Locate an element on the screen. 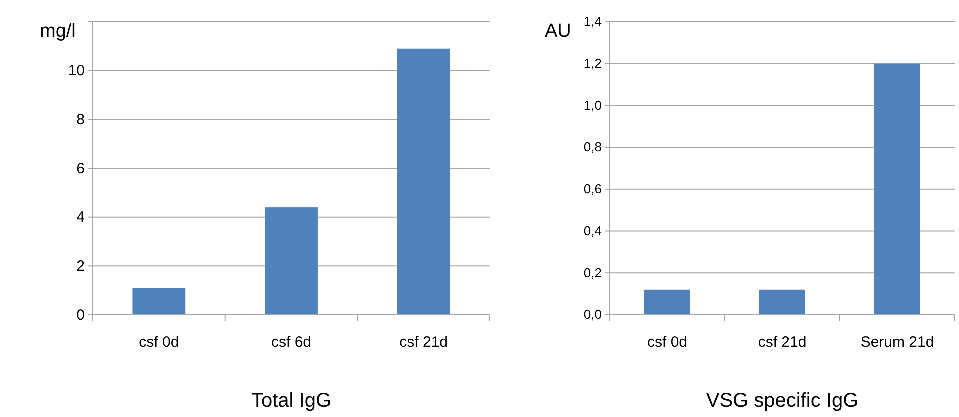 This screenshot has height=417, width=959. y-tick-label: 8 is located at coordinates (80, 119).